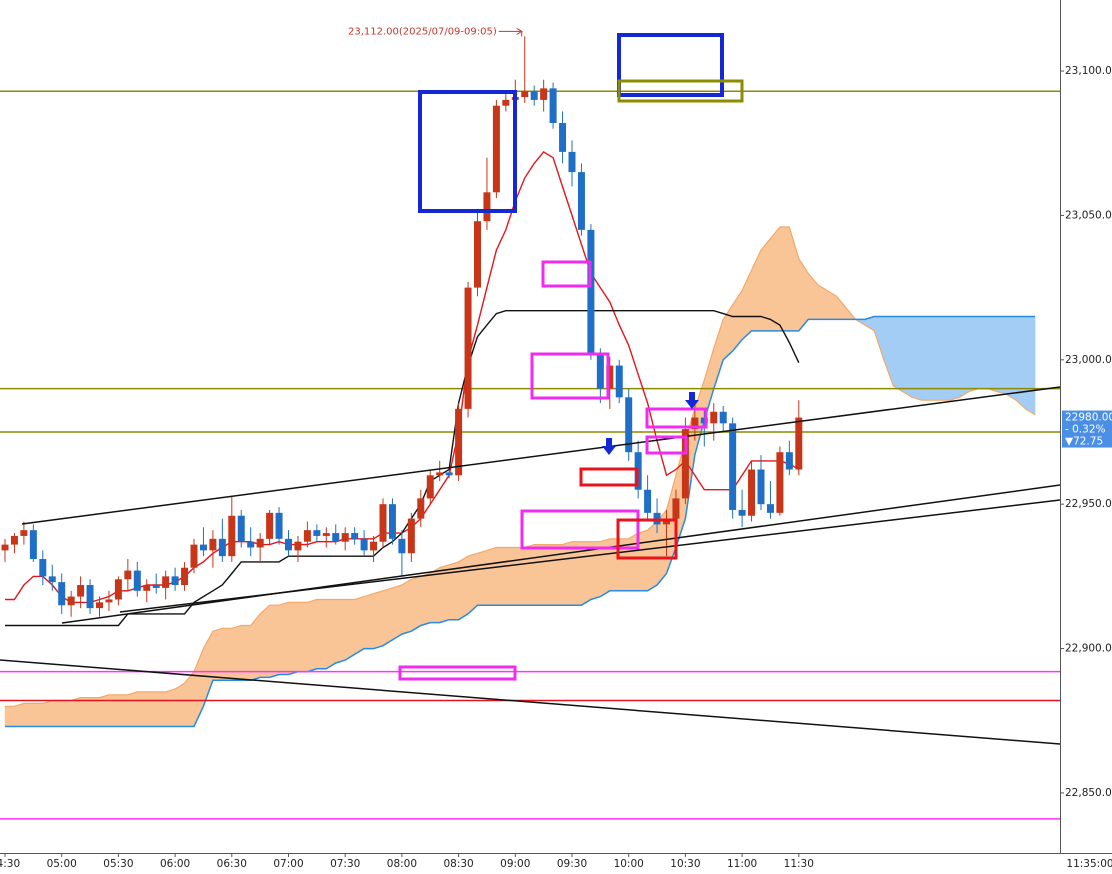 The height and width of the screenshot is (874, 1112). I want to click on high-label: 23,112.00(2025/07/09-09:05), so click(422, 31).